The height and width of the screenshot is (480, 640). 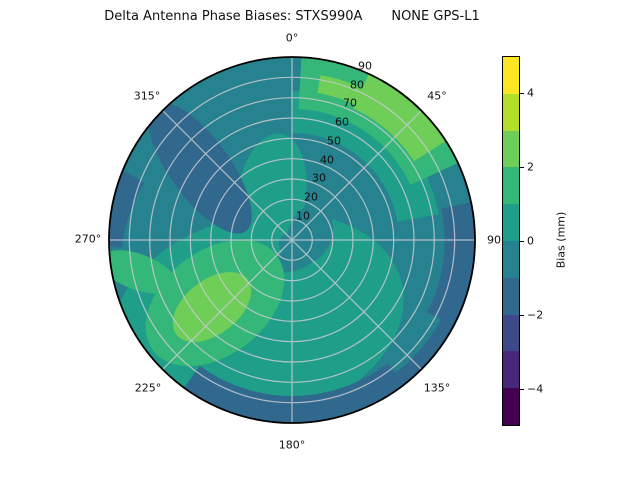 What do you see at coordinates (319, 178) in the screenshot?
I see `radial-label-30: 30` at bounding box center [319, 178].